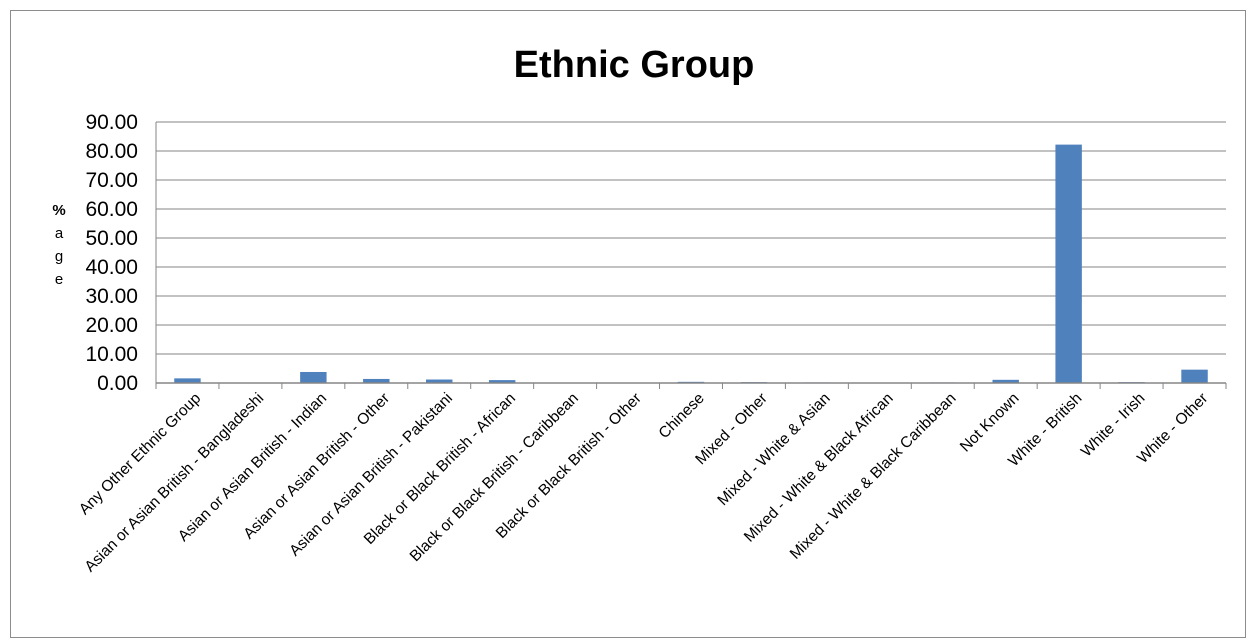  I want to click on y-tick-label: 90.00, so click(111, 122).